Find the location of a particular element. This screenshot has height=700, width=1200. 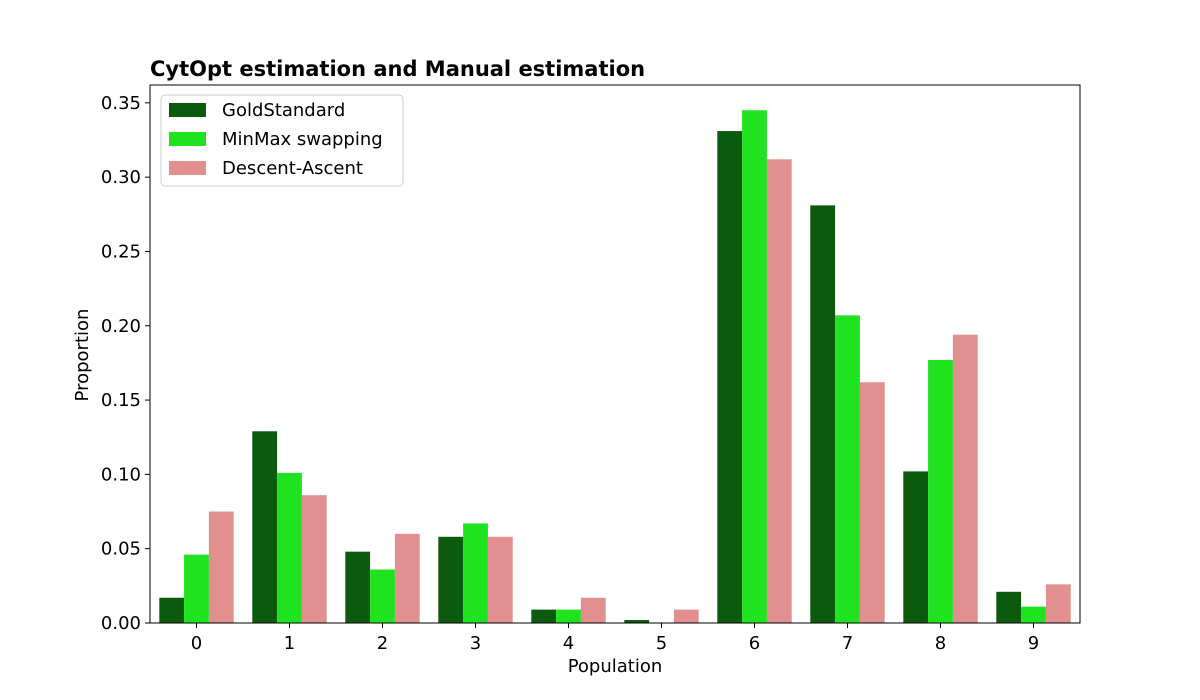

x-tick-label: 2 is located at coordinates (382, 643).